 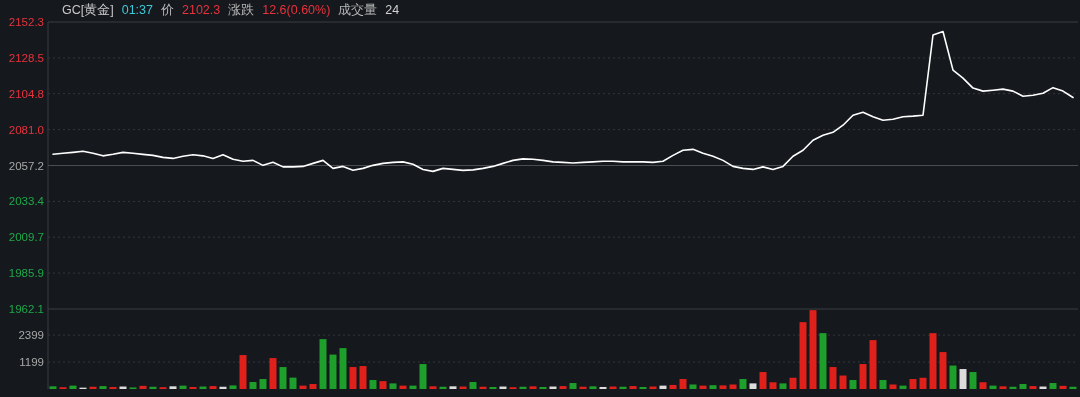 I want to click on text: 2102.3, so click(x=201, y=10).